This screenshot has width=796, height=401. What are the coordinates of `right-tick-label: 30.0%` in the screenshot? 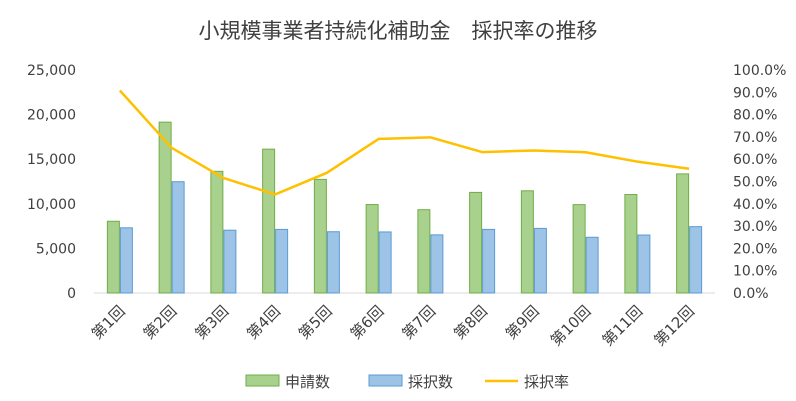 It's located at (755, 227).